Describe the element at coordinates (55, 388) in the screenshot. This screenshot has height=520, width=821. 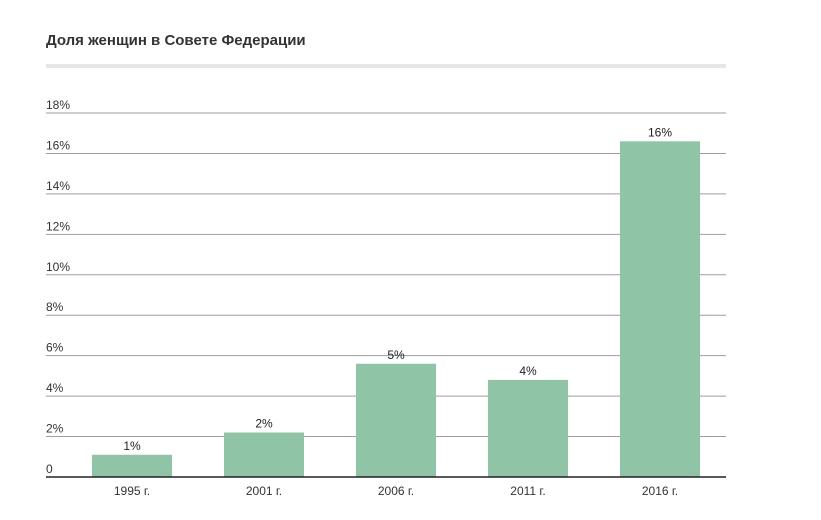
I see `y-tick-label: 4%` at that location.